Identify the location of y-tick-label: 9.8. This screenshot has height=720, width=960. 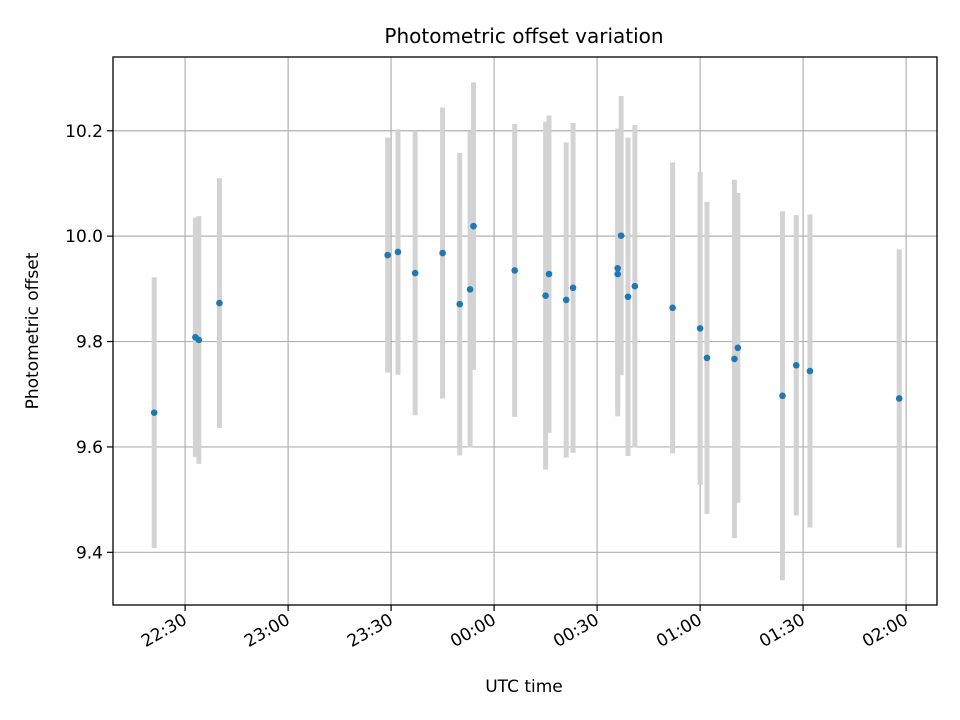
(89, 343).